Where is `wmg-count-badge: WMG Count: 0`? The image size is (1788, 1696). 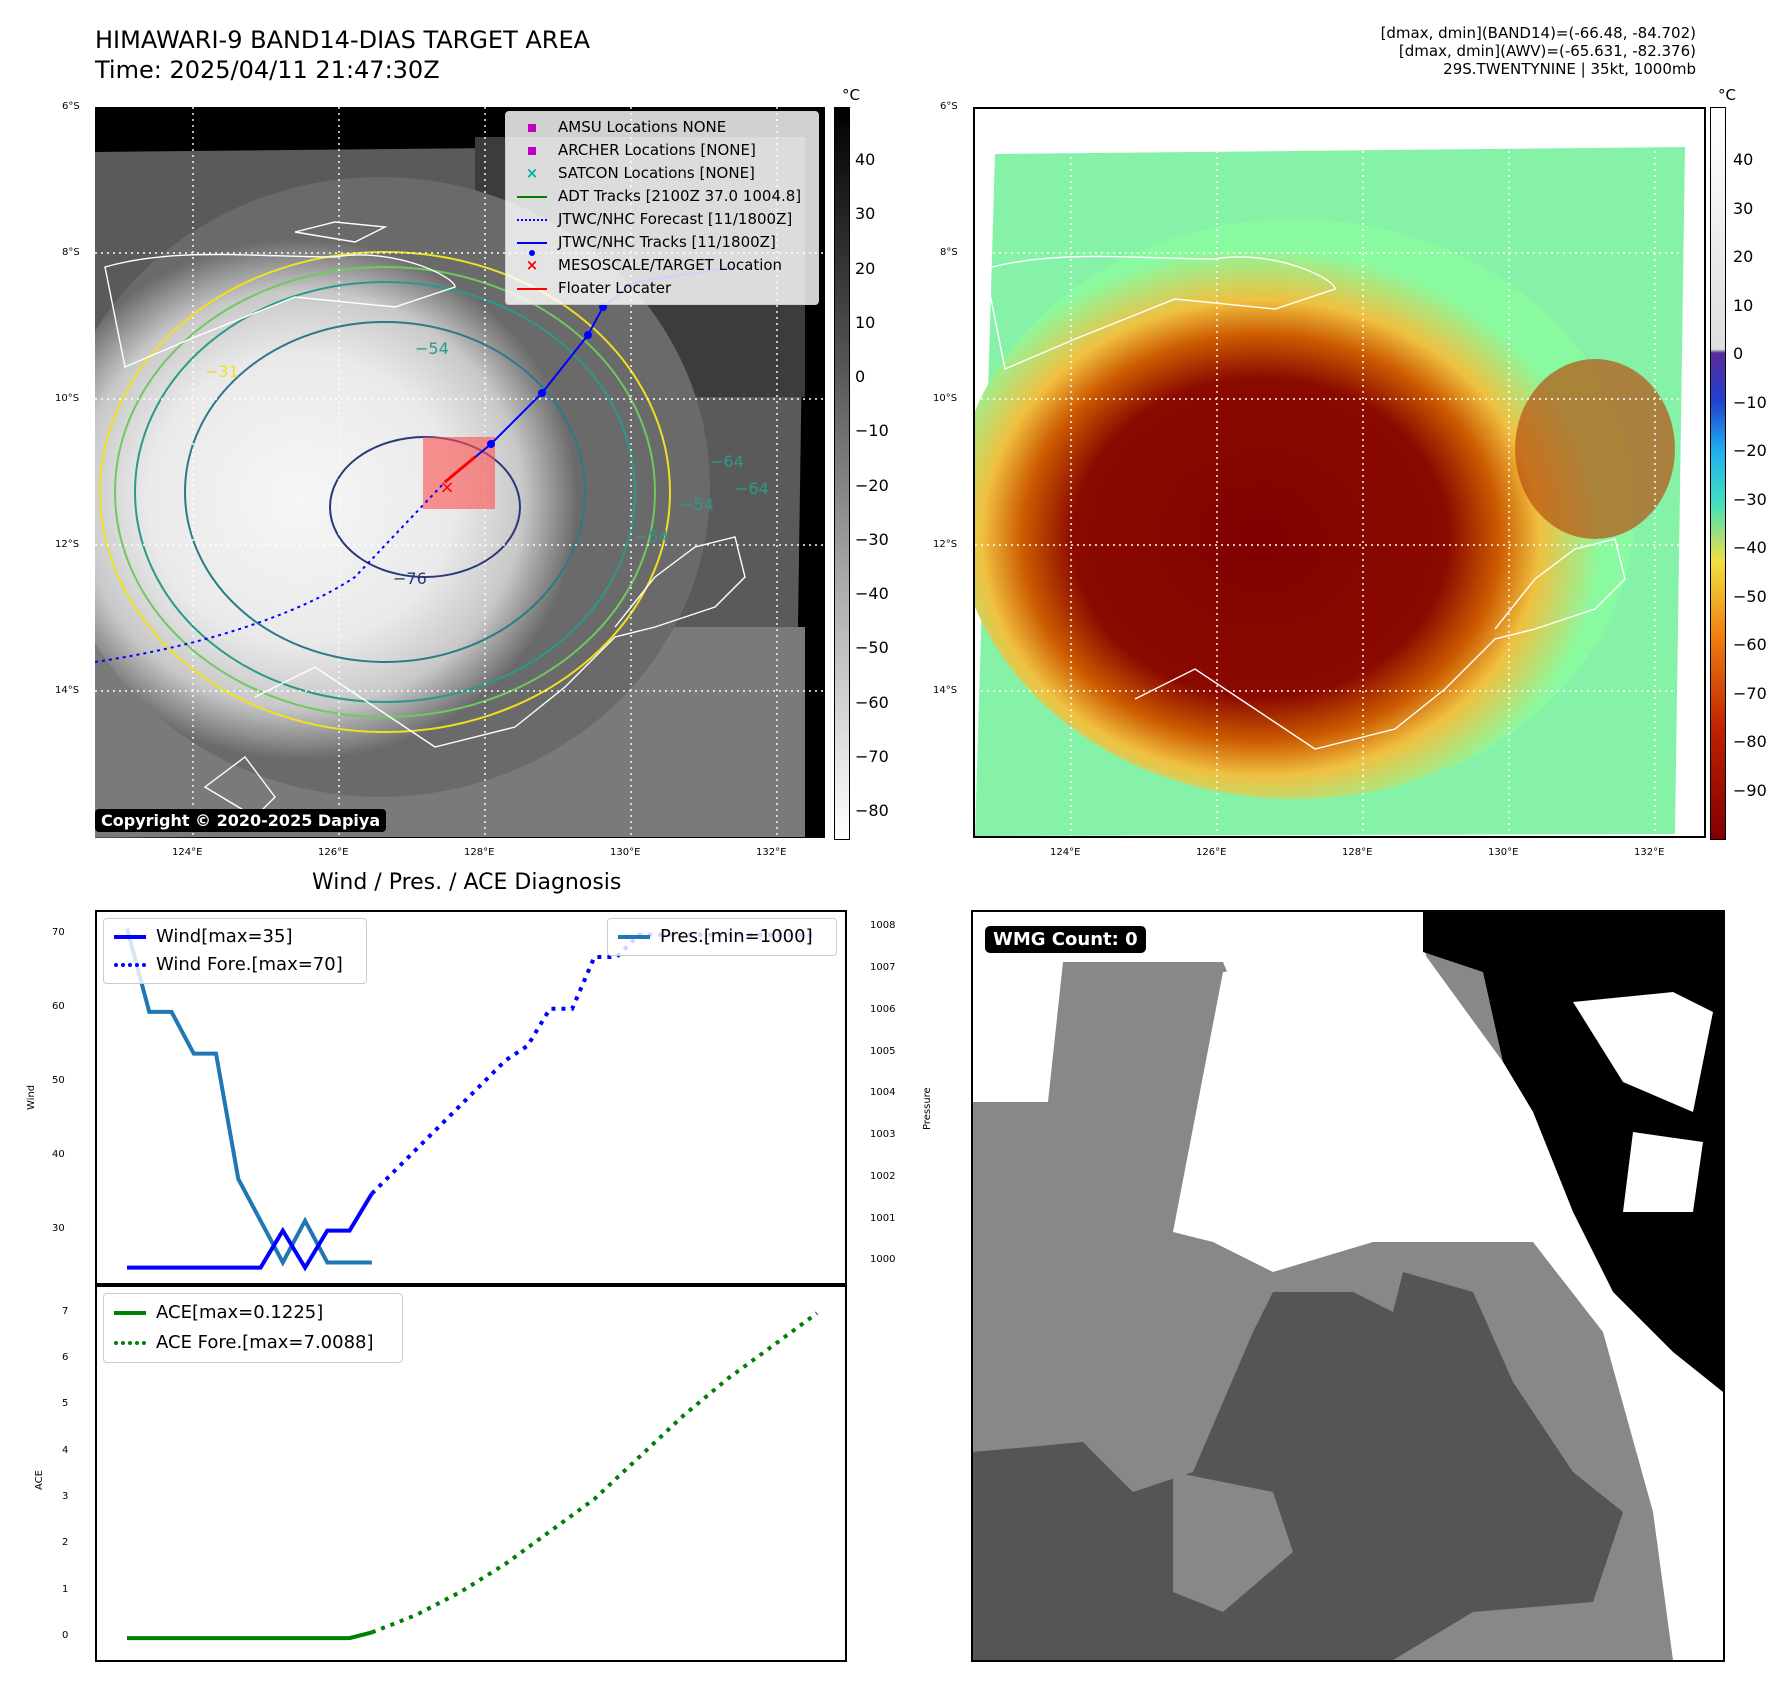
wmg-count-badge: WMG Count: 0 is located at coordinates (1065, 939).